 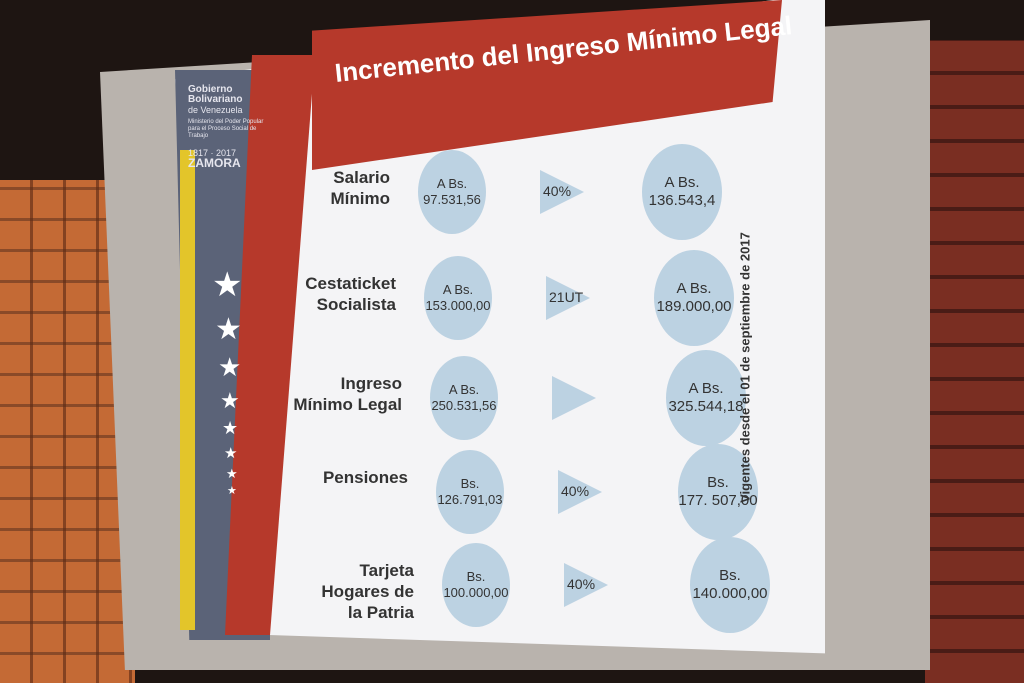 What do you see at coordinates (974, 361) in the screenshot?
I see `brick-wall-right` at bounding box center [974, 361].